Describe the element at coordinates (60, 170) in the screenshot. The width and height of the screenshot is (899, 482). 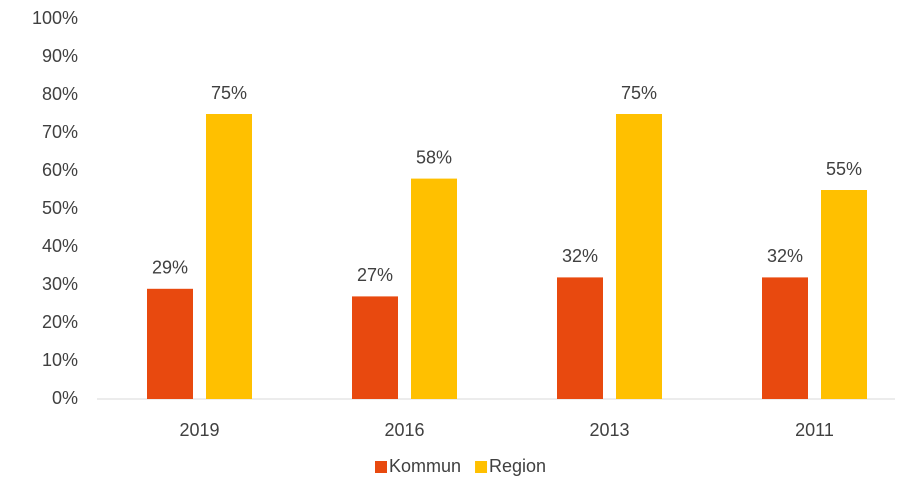
I see `y-tick-label: 60%` at that location.